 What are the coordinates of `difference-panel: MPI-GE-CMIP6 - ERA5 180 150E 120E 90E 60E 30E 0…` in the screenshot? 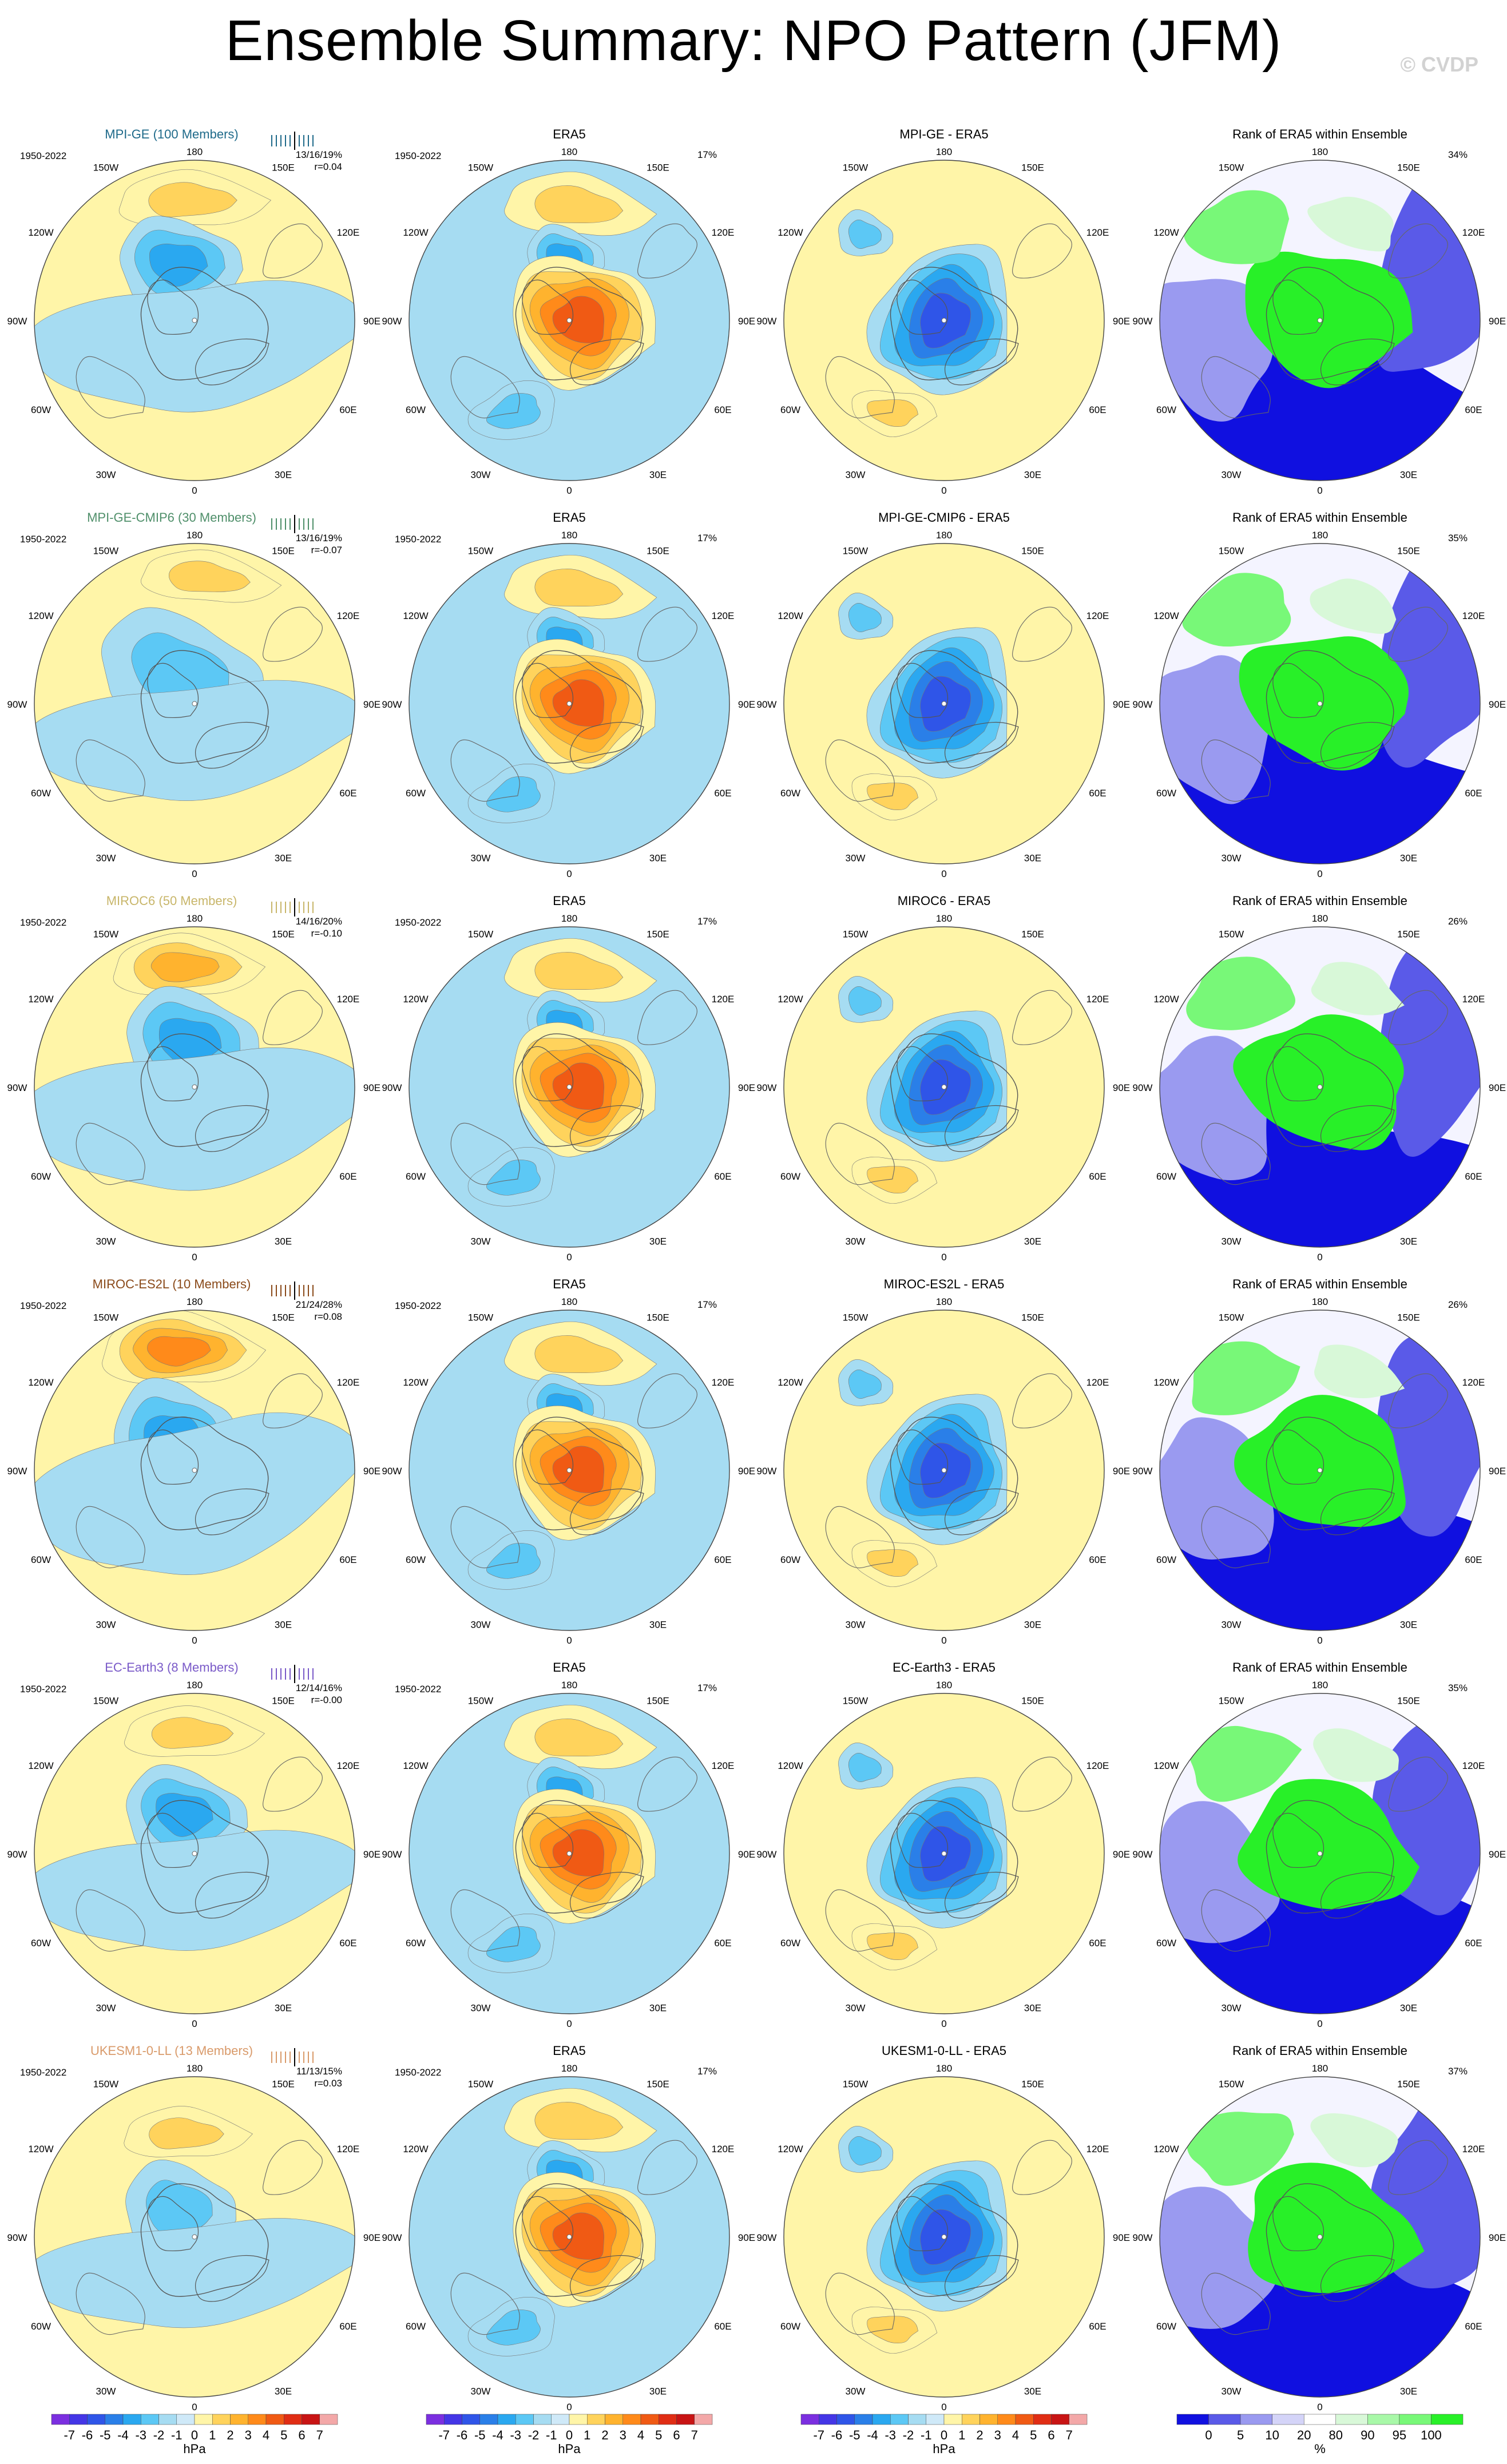 It's located at (944, 694).